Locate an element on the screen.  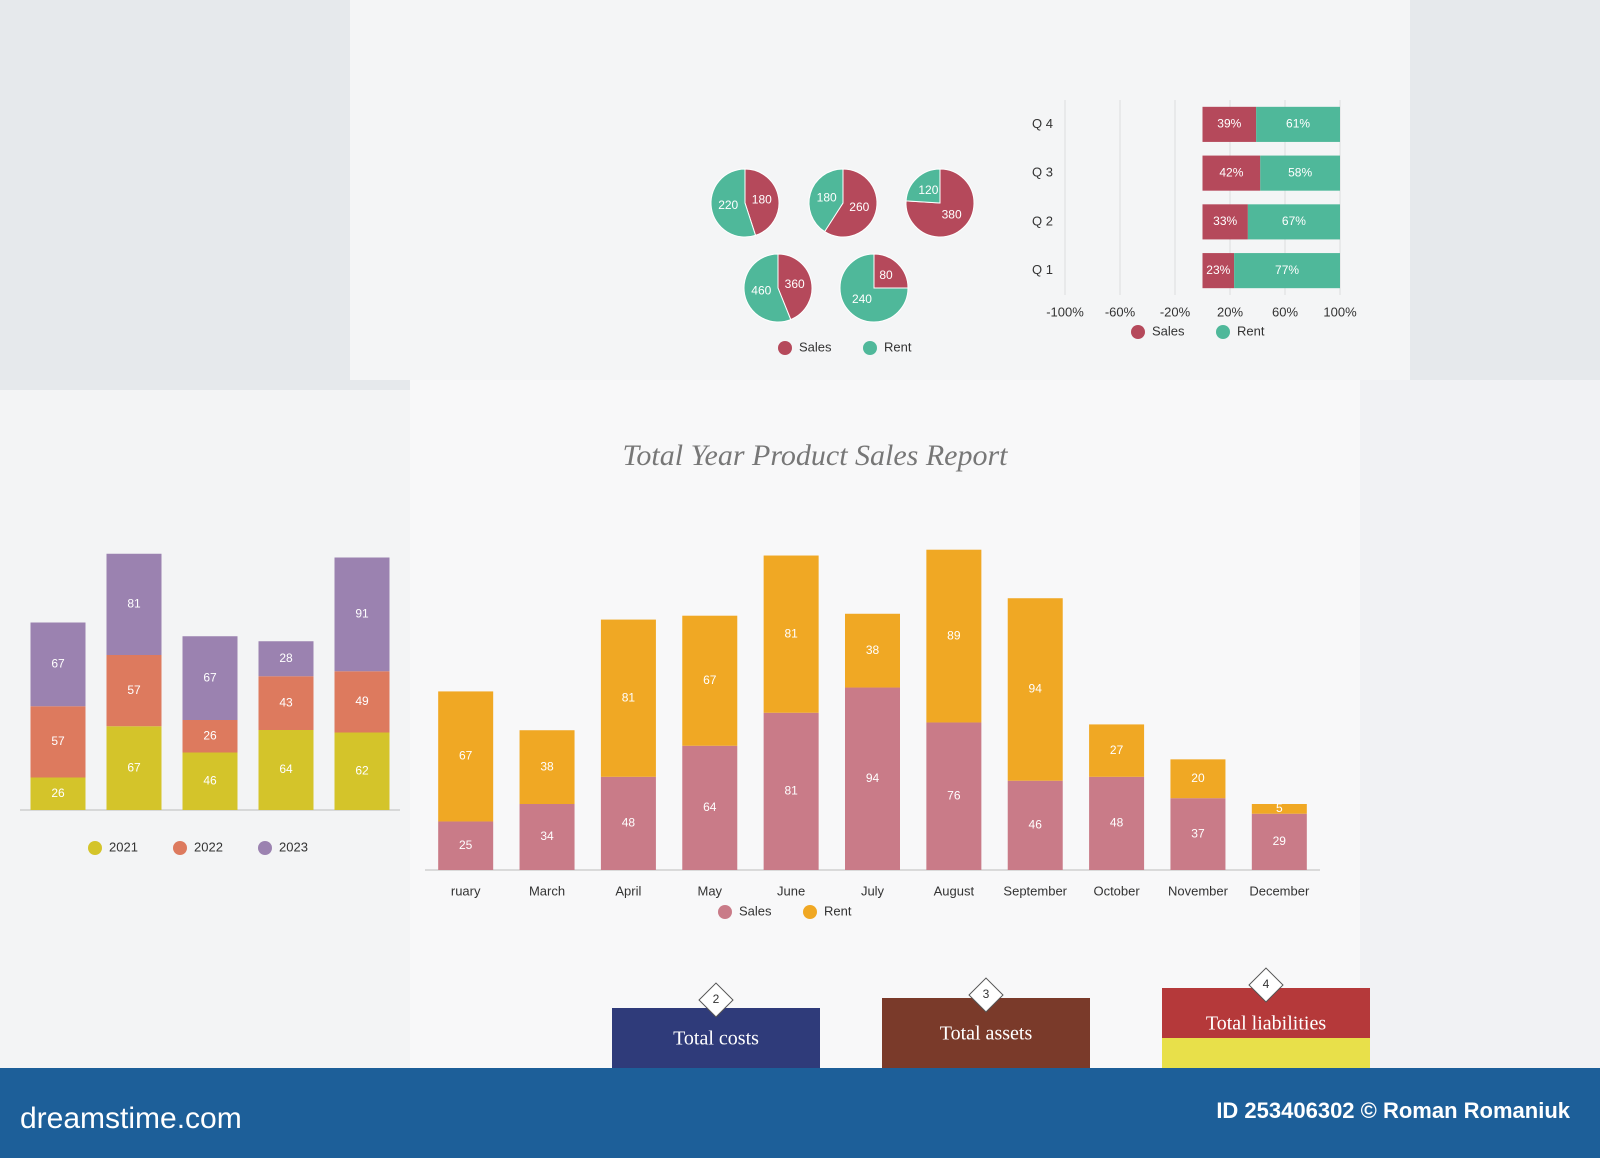
bar-value-label: 62 is located at coordinates (362, 770).